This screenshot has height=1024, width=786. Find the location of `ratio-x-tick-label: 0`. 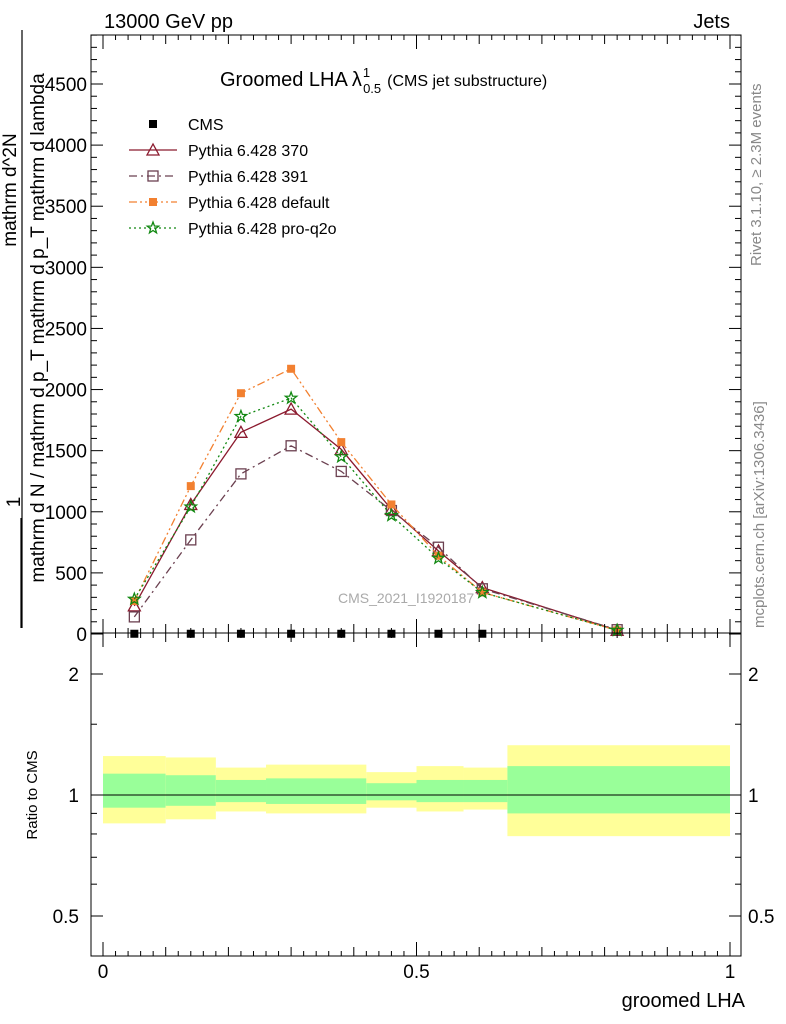

ratio-x-tick-label: 0 is located at coordinates (103, 972).